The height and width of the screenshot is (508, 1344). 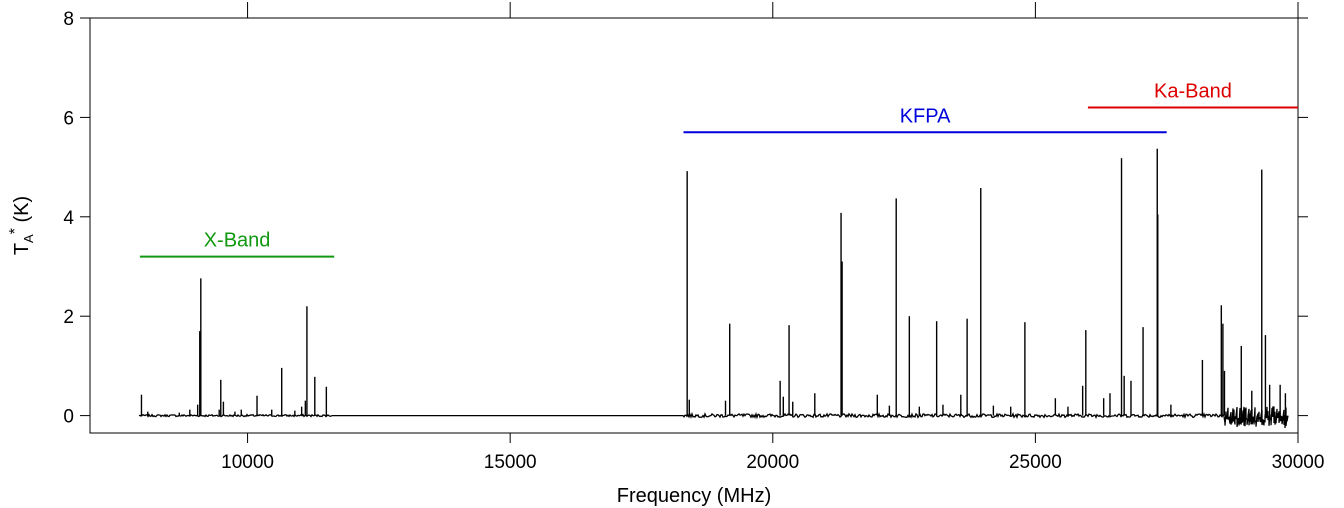 What do you see at coordinates (15, 231) in the screenshot?
I see `y-axis-title-sup: *` at bounding box center [15, 231].